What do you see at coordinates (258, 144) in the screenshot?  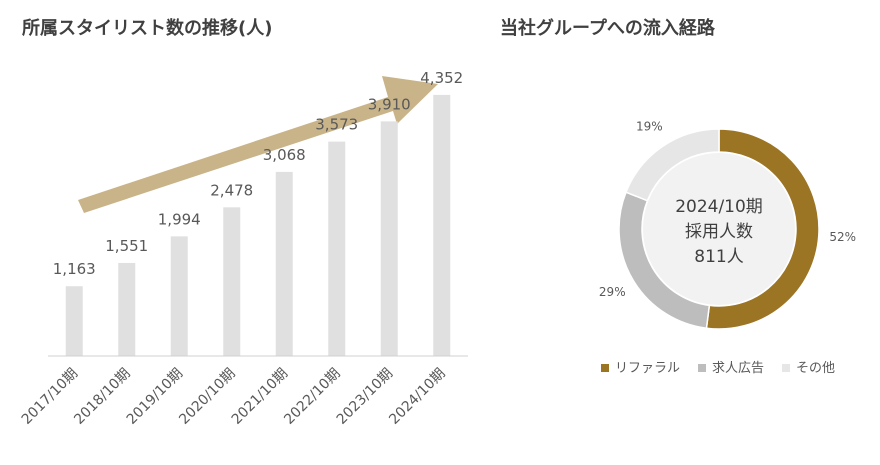 I see `trend-arrow` at bounding box center [258, 144].